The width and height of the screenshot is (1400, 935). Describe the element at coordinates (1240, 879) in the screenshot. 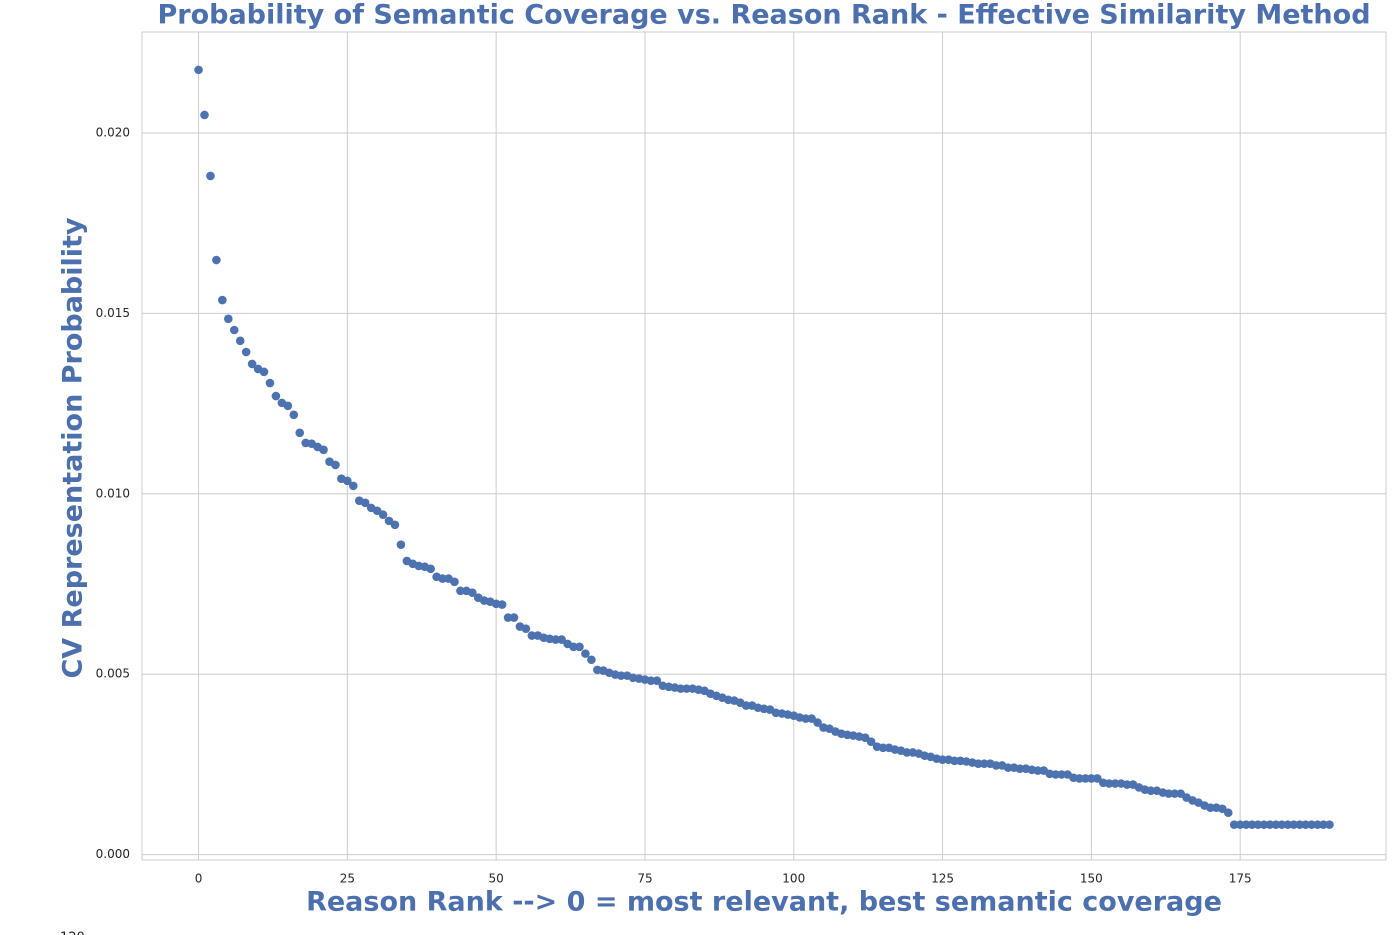

I see `x-tick-label: 175` at that location.